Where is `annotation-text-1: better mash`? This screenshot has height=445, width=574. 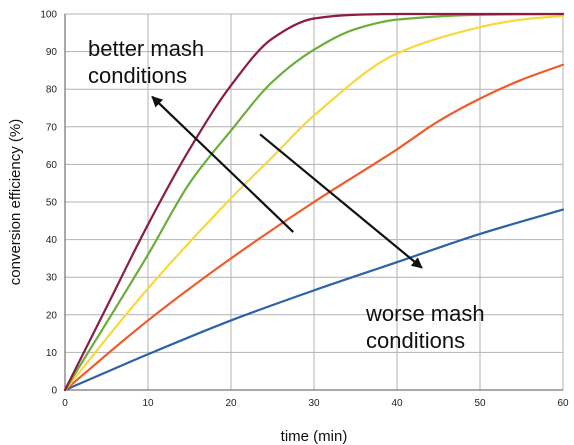 annotation-text-1: better mash is located at coordinates (146, 48).